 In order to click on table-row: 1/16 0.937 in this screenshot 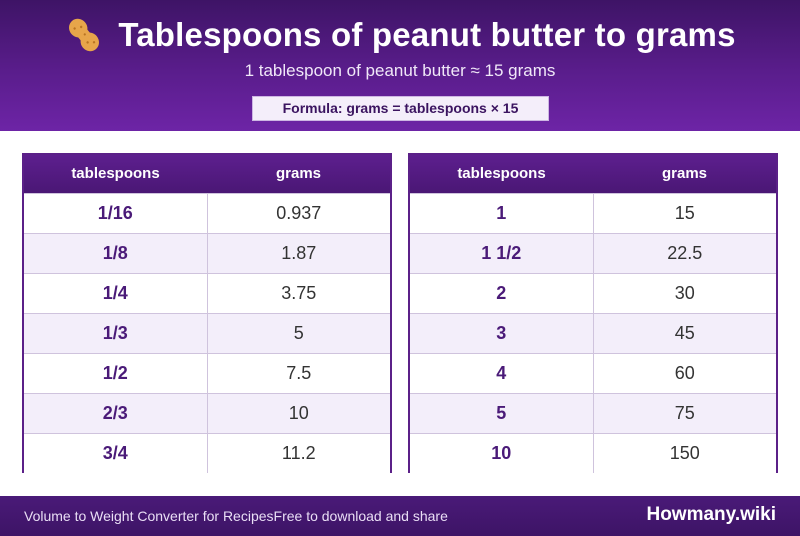, I will do `click(207, 212)`.